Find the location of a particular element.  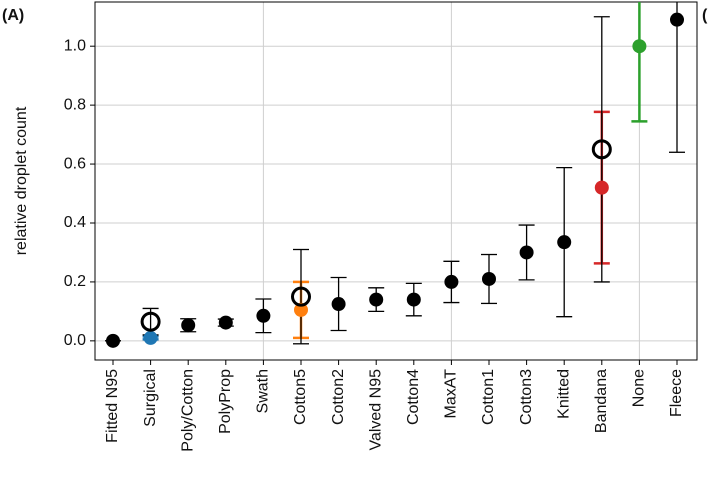

y-tick-label: 0.2 is located at coordinates (75, 281).